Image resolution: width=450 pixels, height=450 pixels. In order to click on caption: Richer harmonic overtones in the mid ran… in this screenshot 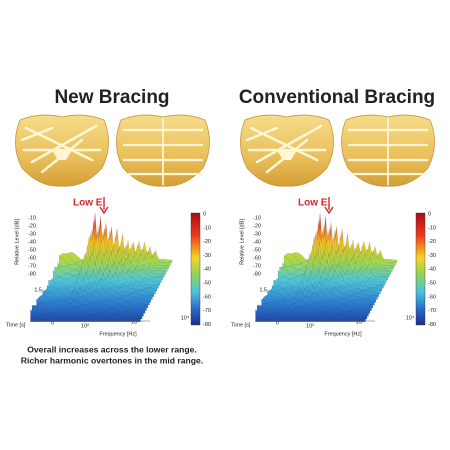, I will do `click(112, 360)`.